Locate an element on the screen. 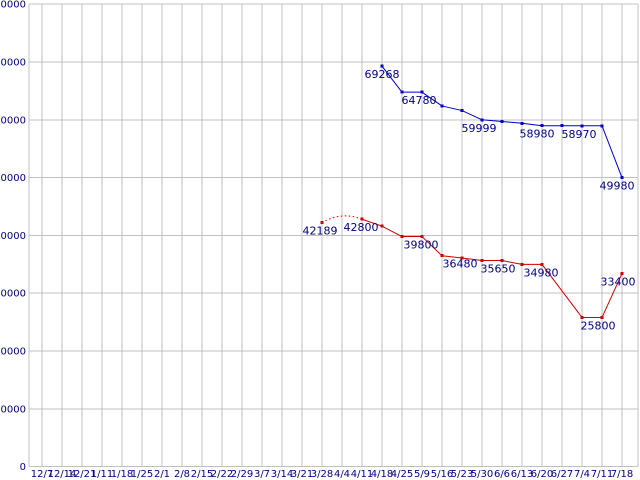 Image resolution: width=640 pixels, height=480 pixels. x-axis-tick-label: 1/25 is located at coordinates (142, 474).